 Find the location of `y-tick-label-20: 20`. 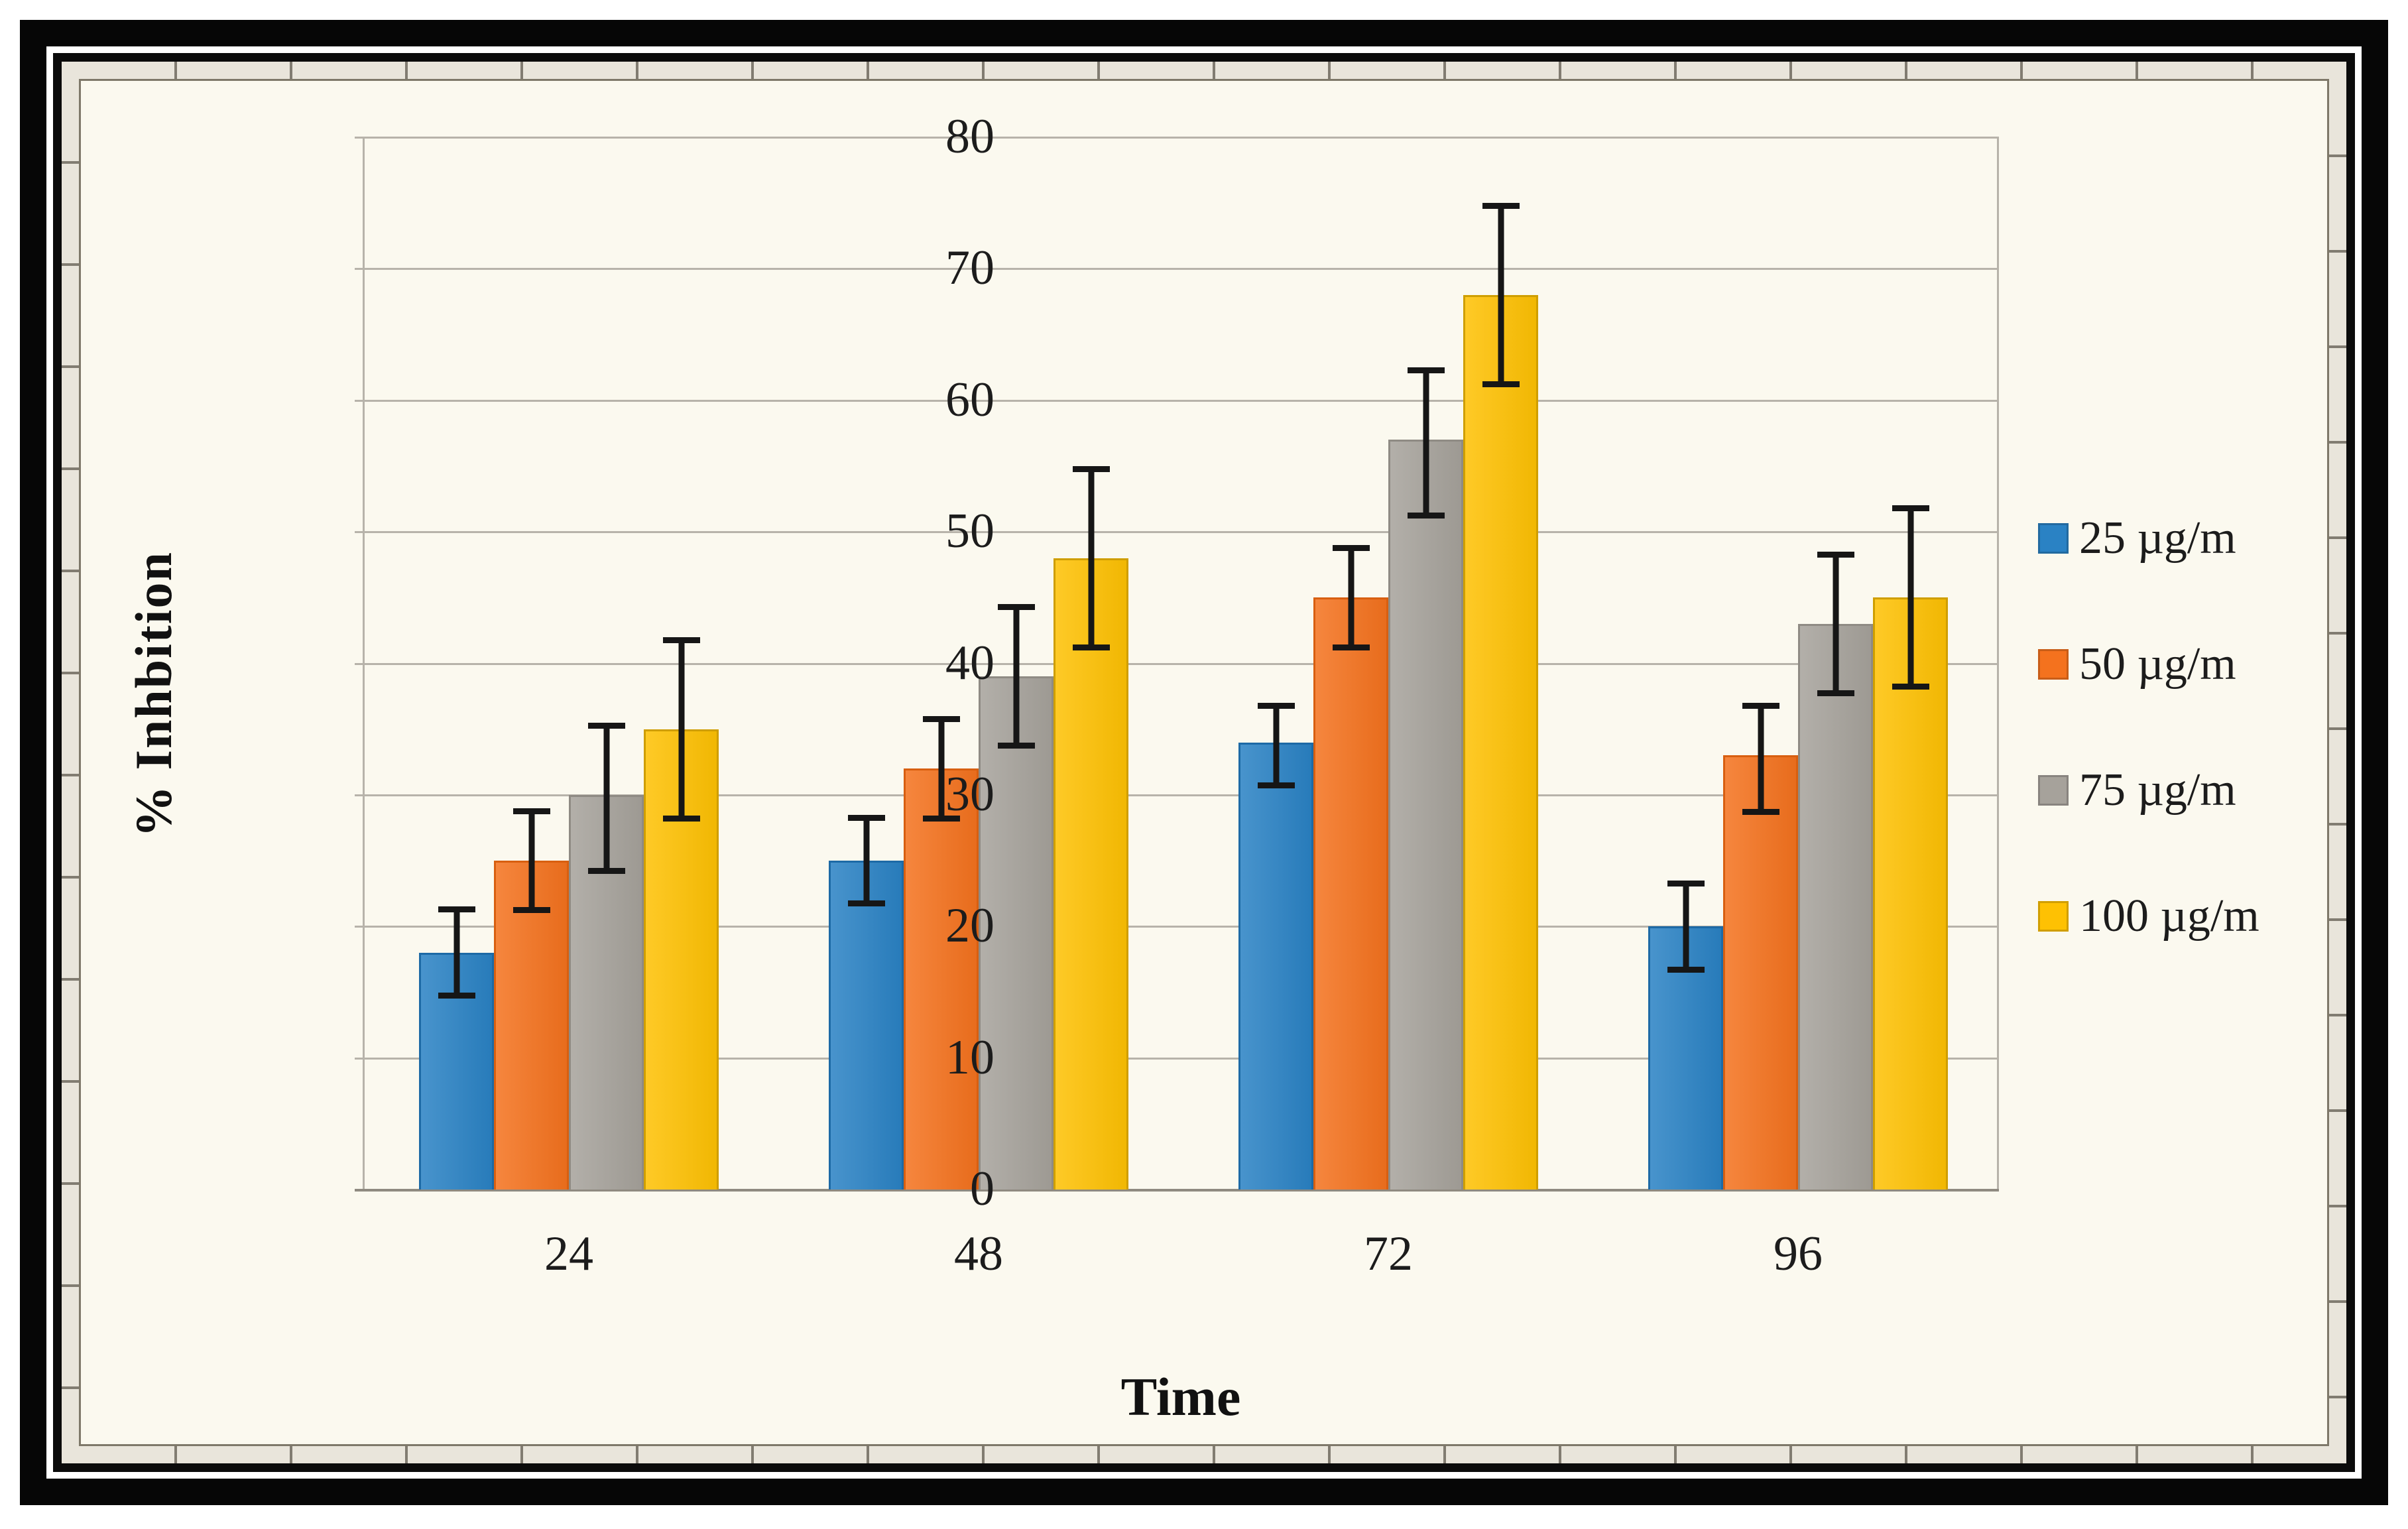

y-tick-label-20: 20 is located at coordinates (970, 926).